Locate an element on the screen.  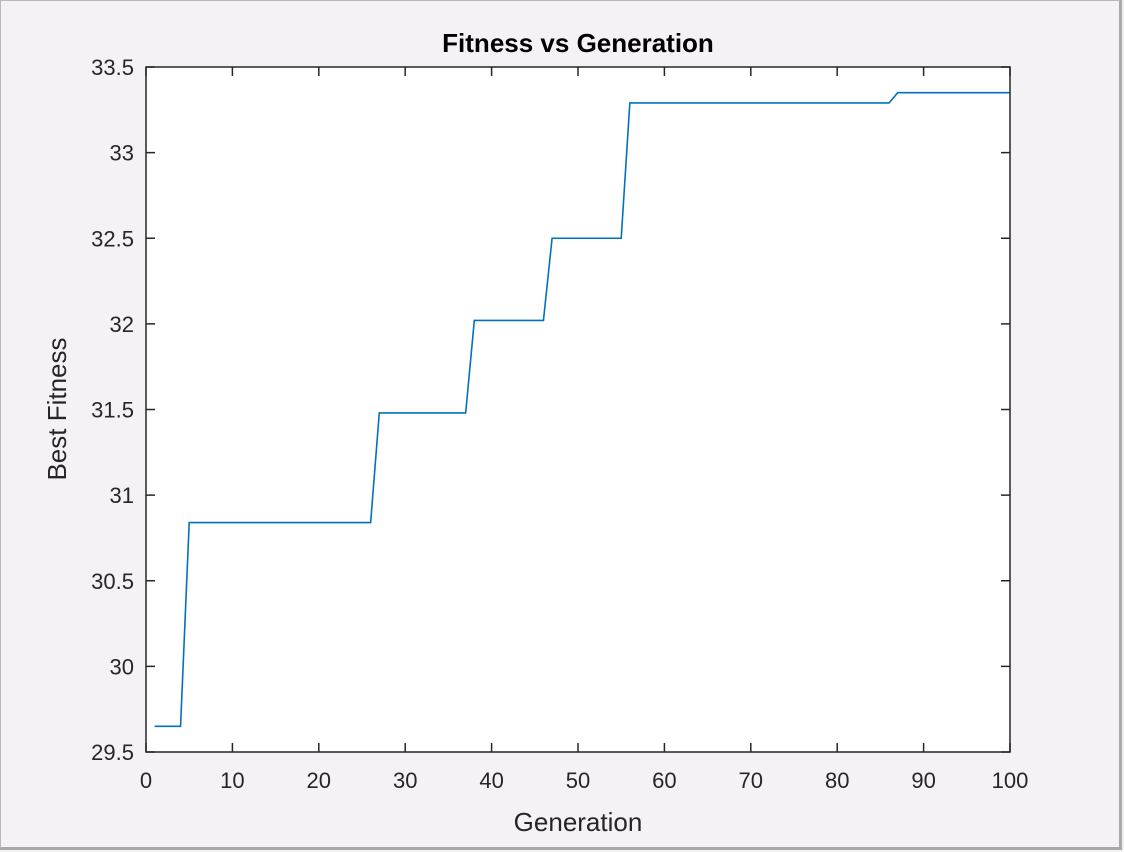
y-tick-label: 33 is located at coordinates (122, 153).